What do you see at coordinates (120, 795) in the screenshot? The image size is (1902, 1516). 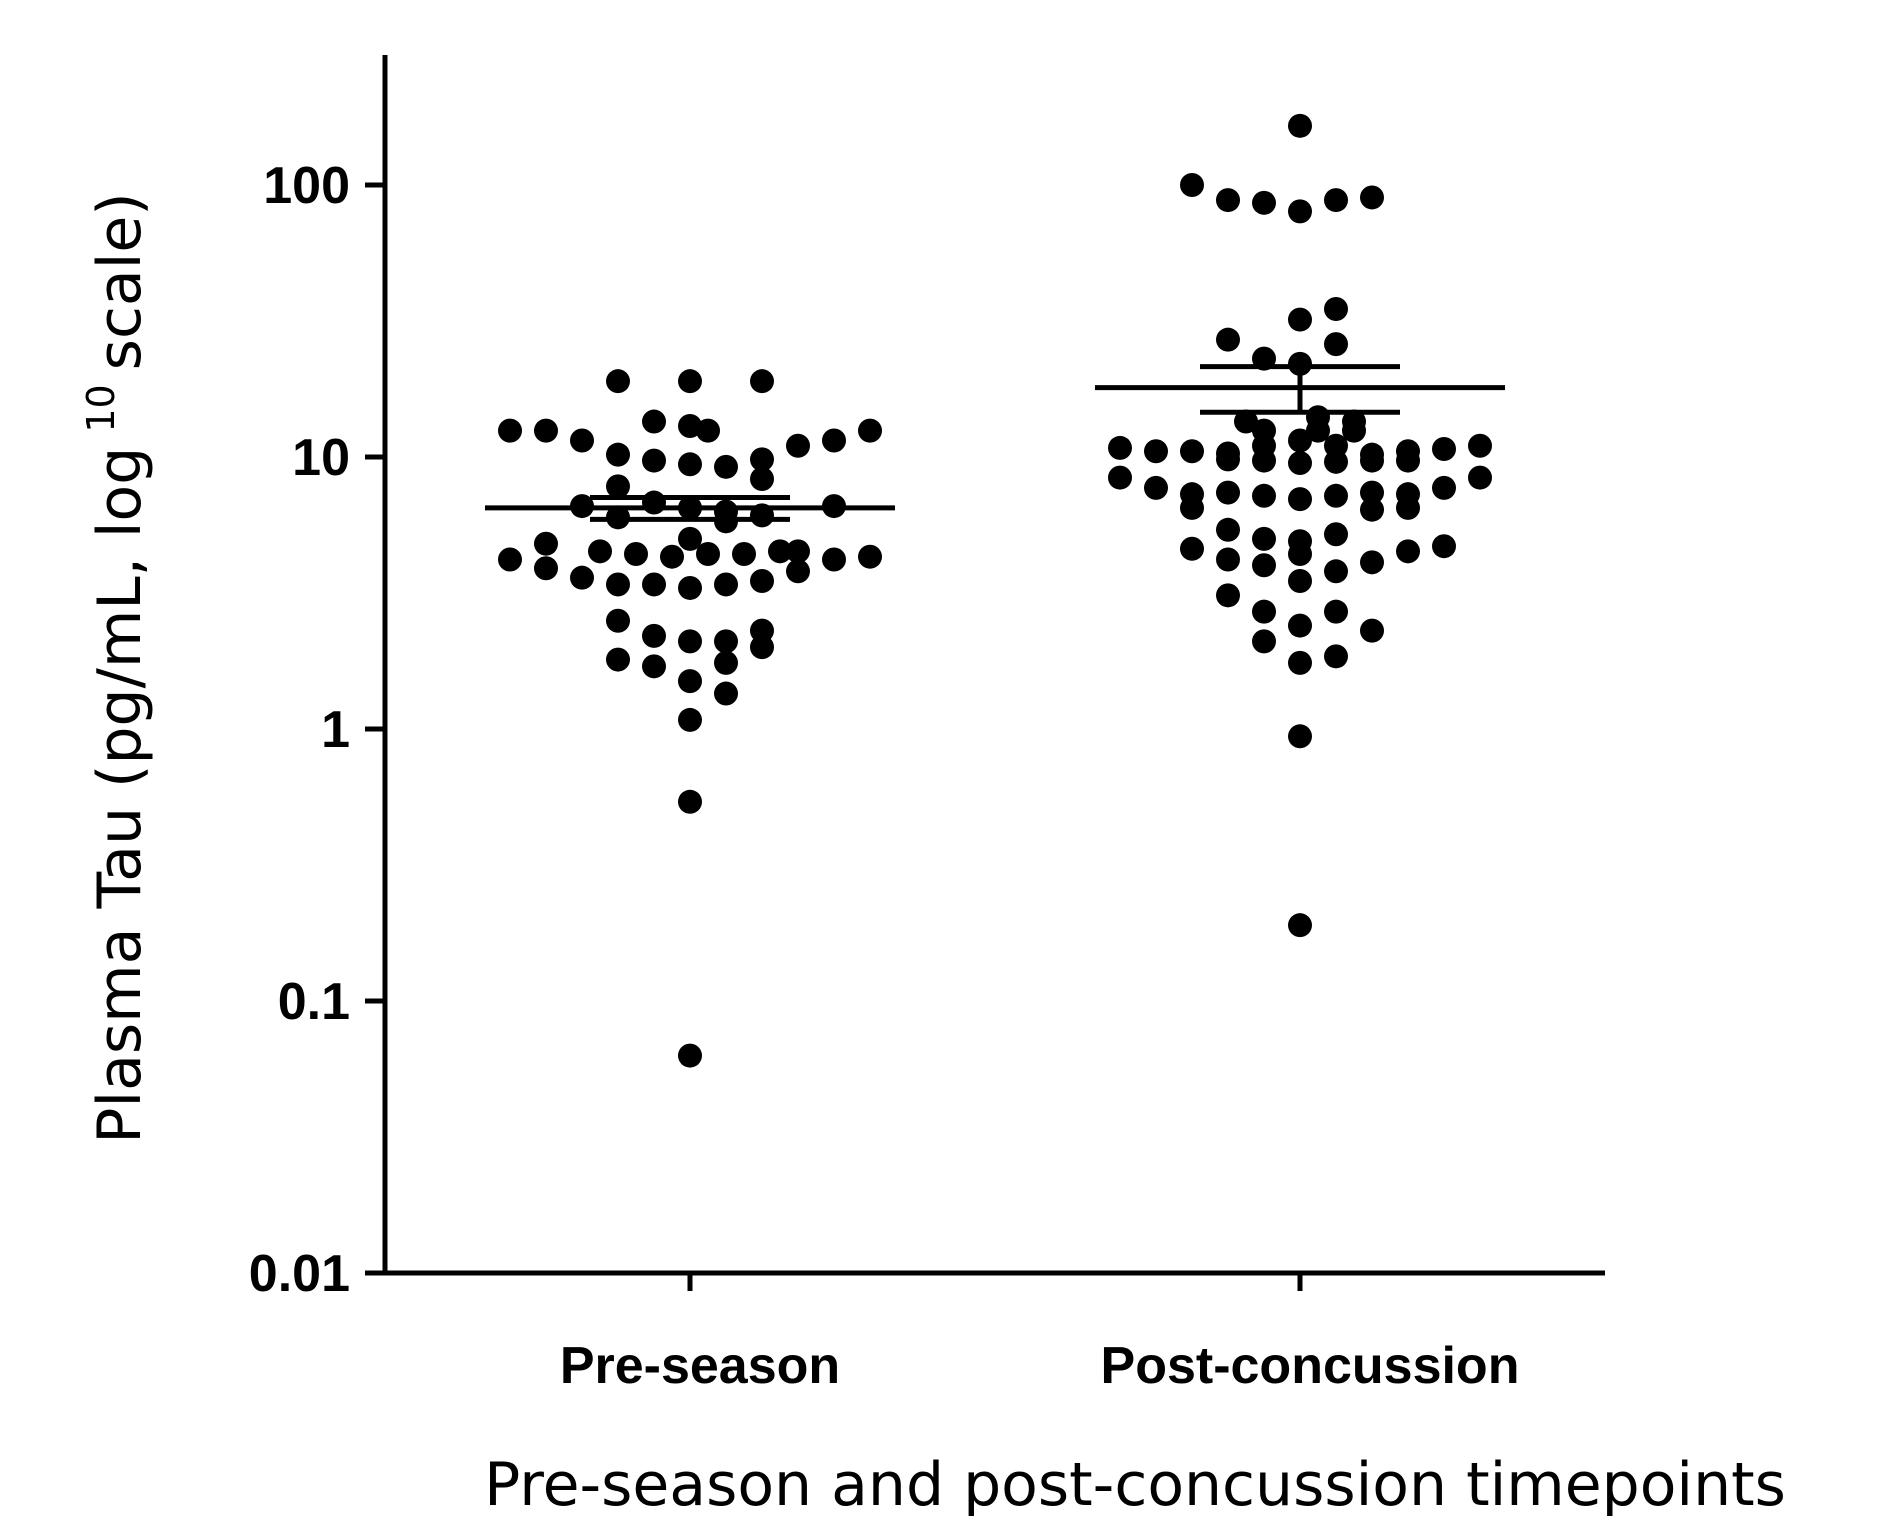 I see `y-axis-title-main: Plasma Tau (pg/mL, log` at bounding box center [120, 795].